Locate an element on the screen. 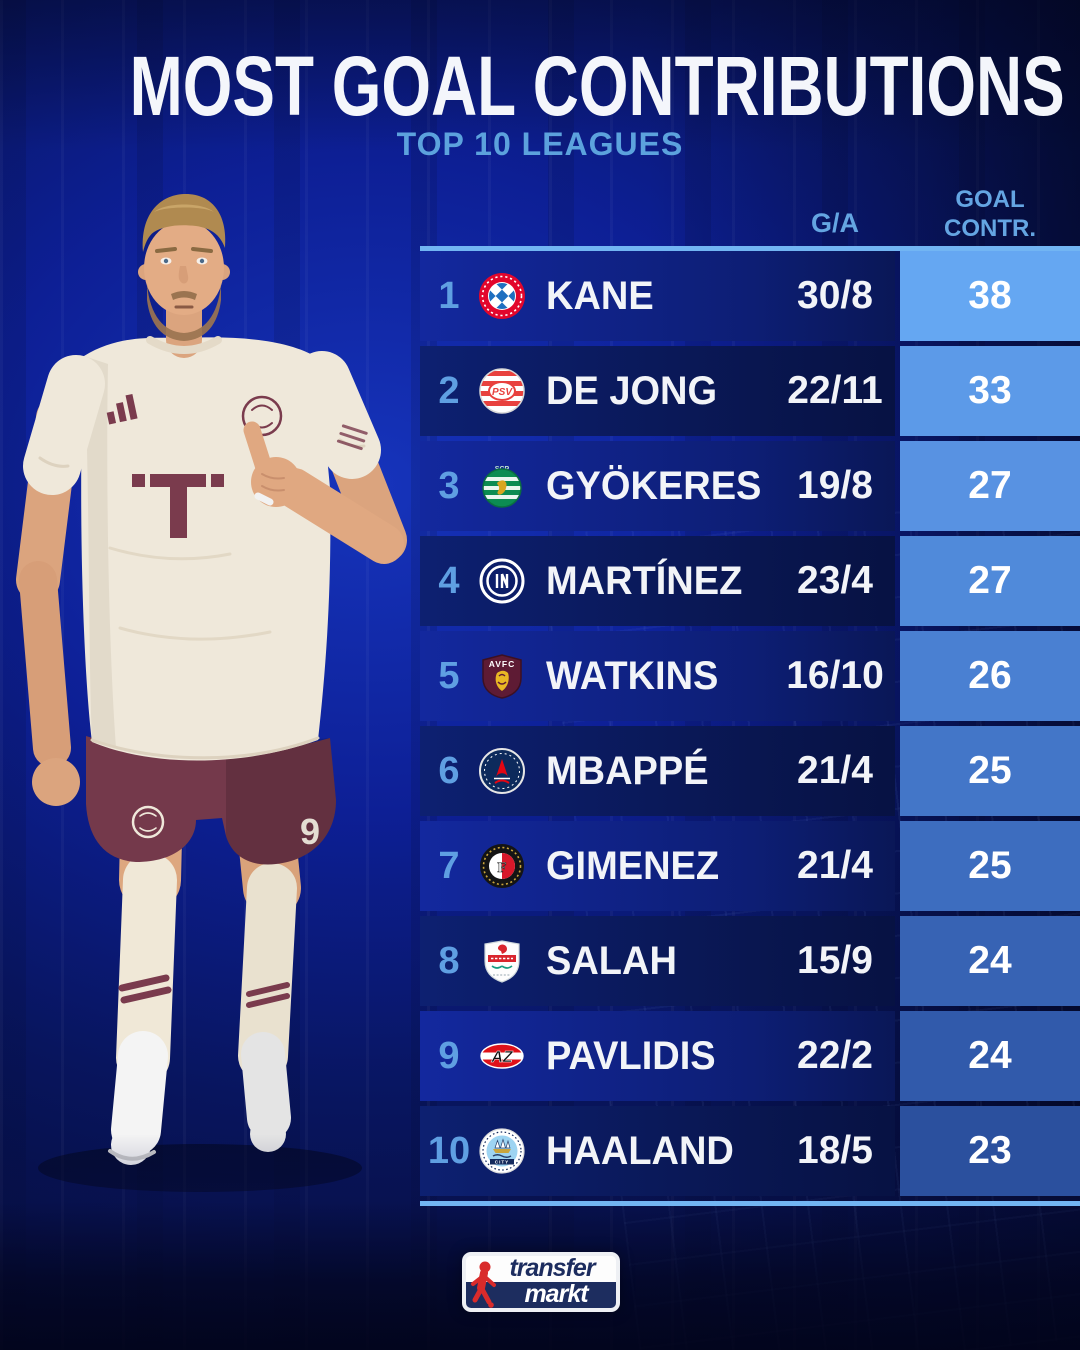 Image resolution: width=1080 pixels, height=1350 pixels. column-header-goal-contr-line2: CONTR. is located at coordinates (990, 228).